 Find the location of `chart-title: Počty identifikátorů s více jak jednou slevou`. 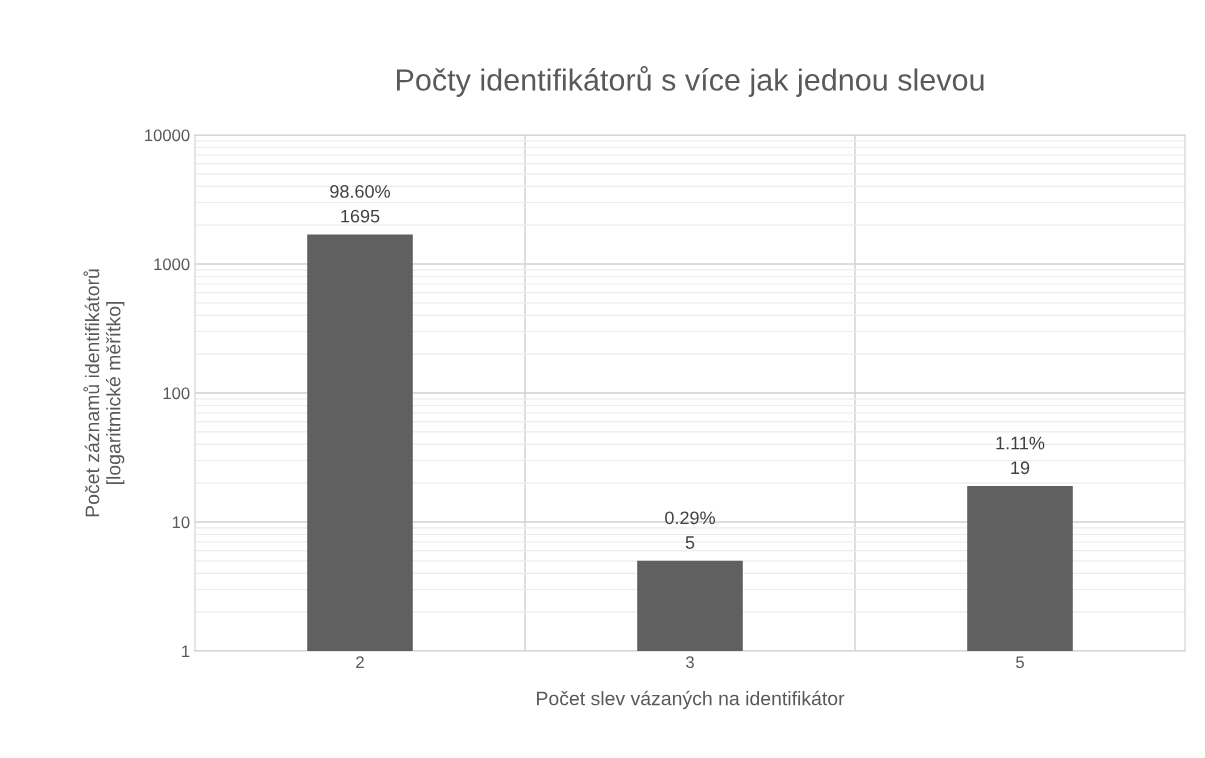

chart-title: Počty identifikátorů s více jak jednou slevou is located at coordinates (690, 81).